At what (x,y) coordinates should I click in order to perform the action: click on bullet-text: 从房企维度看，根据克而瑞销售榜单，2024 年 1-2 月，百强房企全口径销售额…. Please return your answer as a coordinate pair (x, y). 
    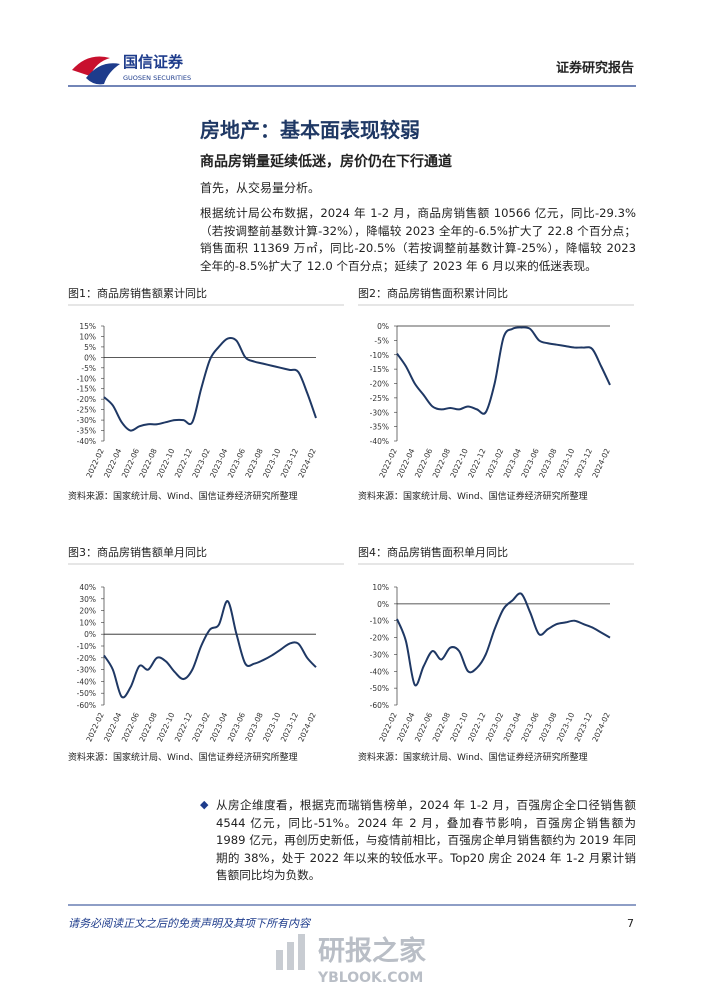
    Looking at the image, I should click on (426, 840).